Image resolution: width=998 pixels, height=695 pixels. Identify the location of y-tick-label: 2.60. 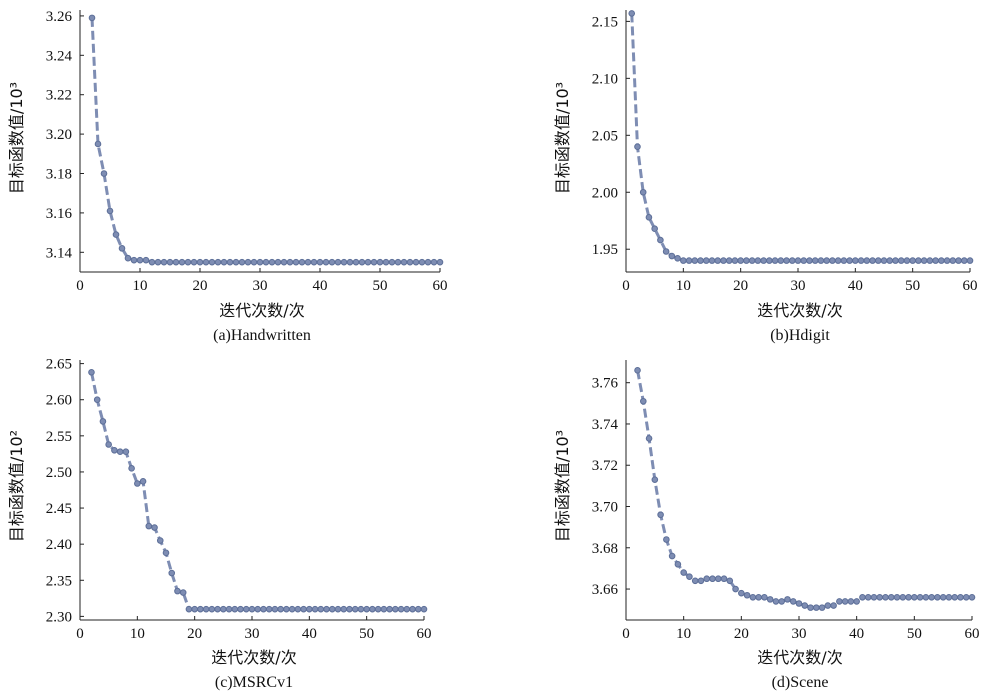
(59, 401).